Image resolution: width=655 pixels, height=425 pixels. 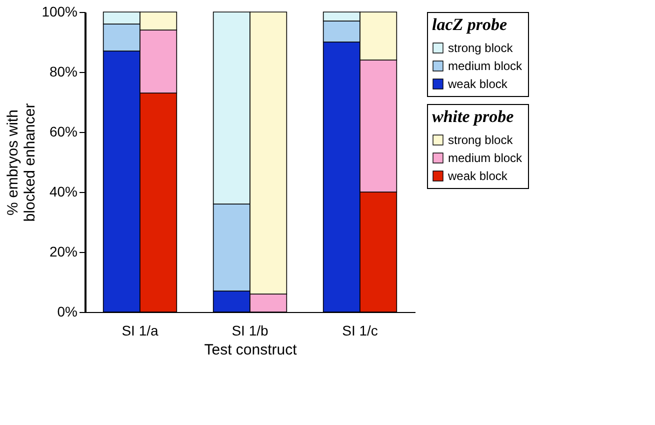 I want to click on y-tick-label: 100%, so click(x=60, y=12).